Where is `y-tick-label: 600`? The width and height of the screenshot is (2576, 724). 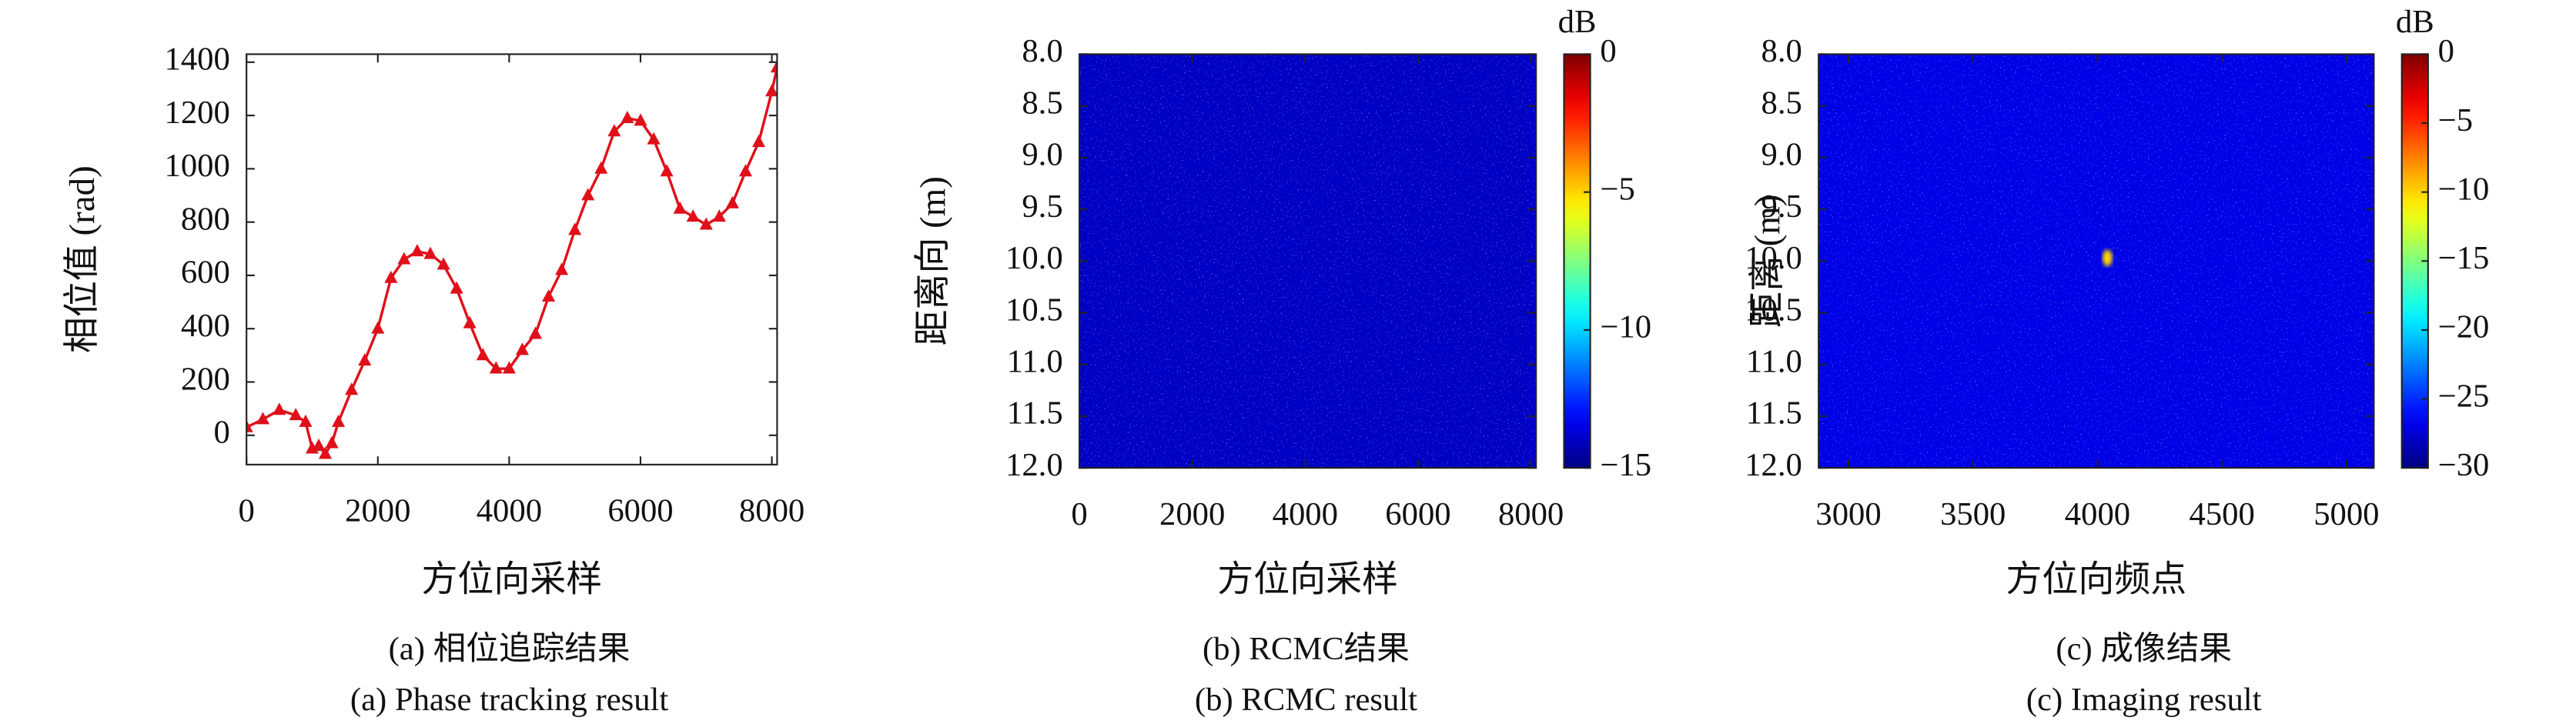 y-tick-label: 600 is located at coordinates (205, 273).